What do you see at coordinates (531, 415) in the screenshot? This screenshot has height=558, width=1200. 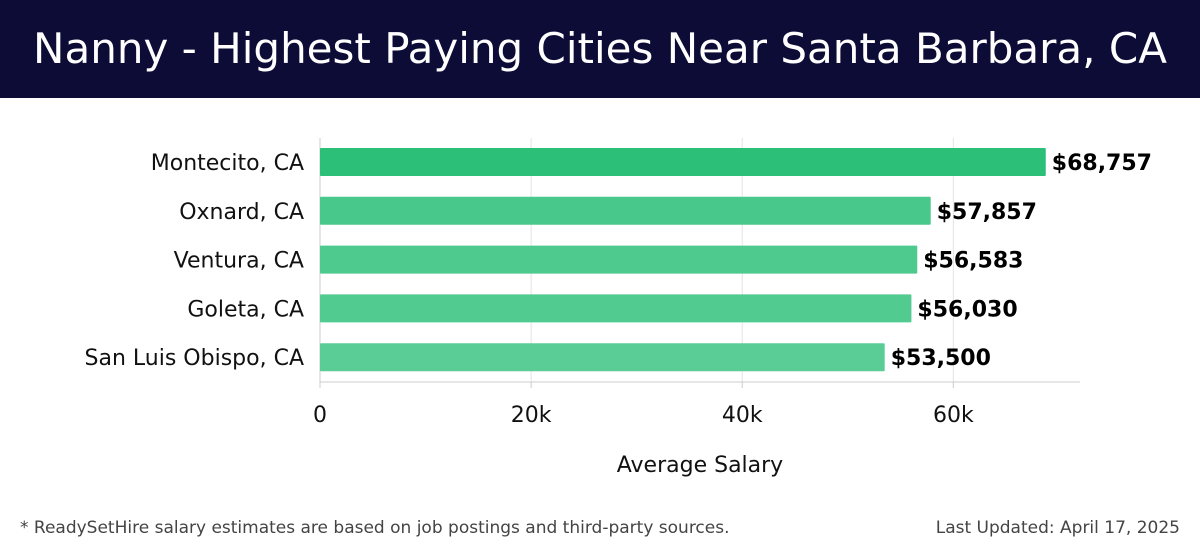 I see `x-tick-label: 20k` at bounding box center [531, 415].